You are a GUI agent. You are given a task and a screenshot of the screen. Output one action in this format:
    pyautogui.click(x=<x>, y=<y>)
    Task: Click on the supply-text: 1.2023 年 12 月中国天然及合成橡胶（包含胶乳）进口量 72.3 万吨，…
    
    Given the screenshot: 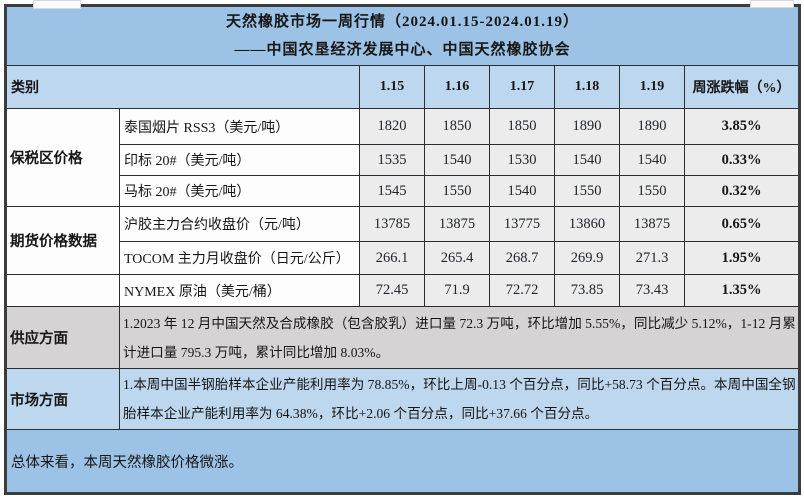 What is the action you would take?
    pyautogui.click(x=459, y=337)
    